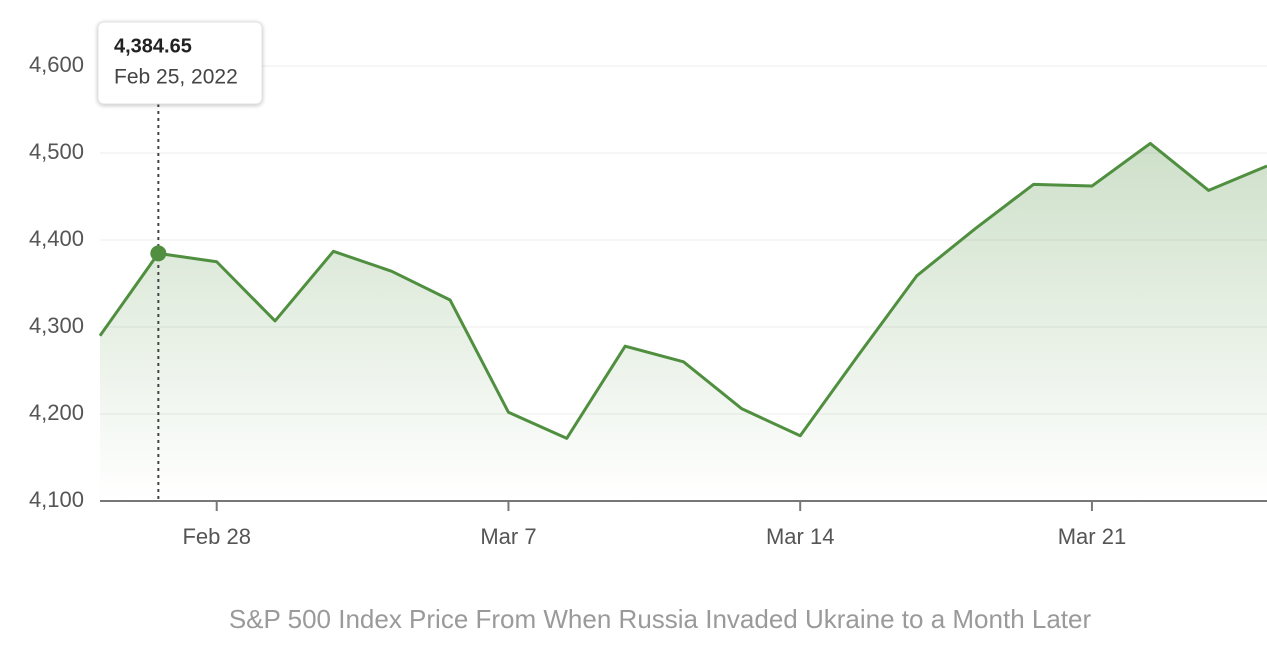  What do you see at coordinates (158, 253) in the screenshot?
I see `hover-point` at bounding box center [158, 253].